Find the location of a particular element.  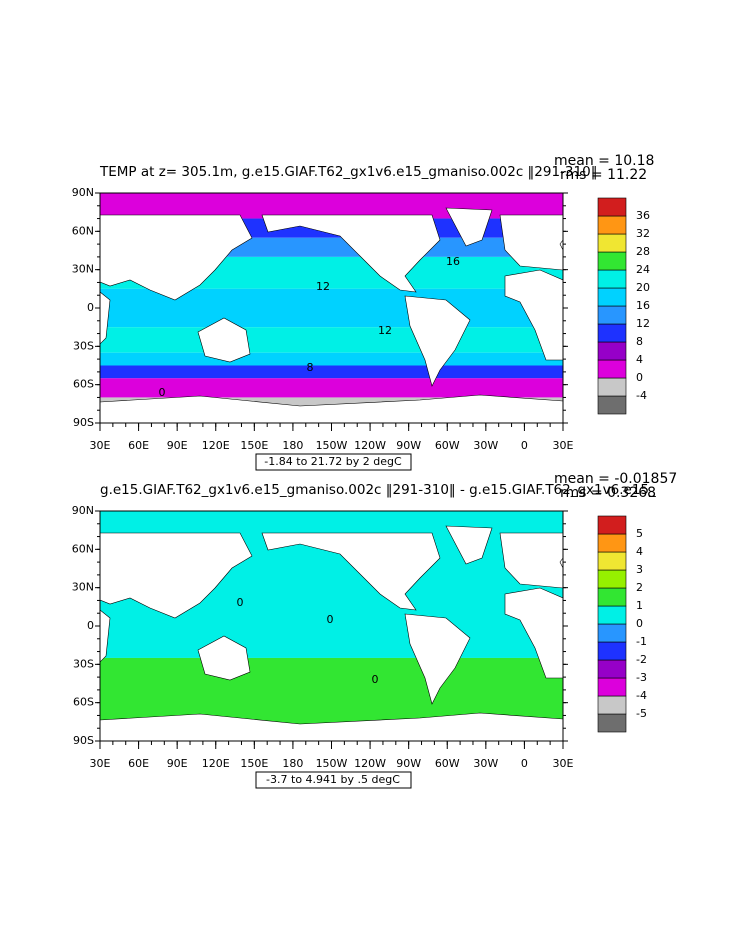

stat-rms: rms = 11.22 is located at coordinates (603, 175).